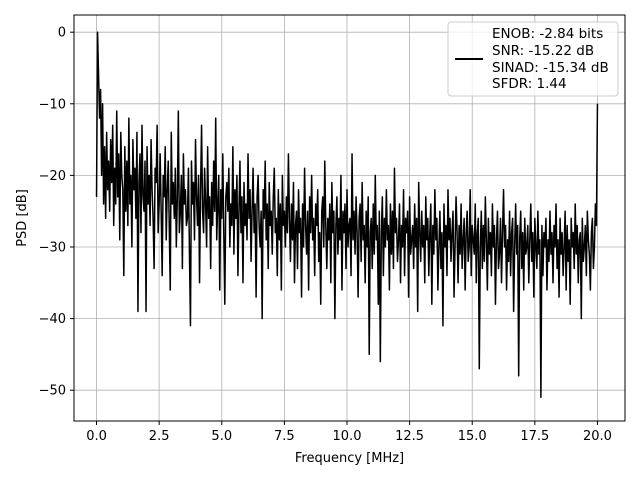  What do you see at coordinates (52, 319) in the screenshot?
I see `y-tick-label: −40` at bounding box center [52, 319].